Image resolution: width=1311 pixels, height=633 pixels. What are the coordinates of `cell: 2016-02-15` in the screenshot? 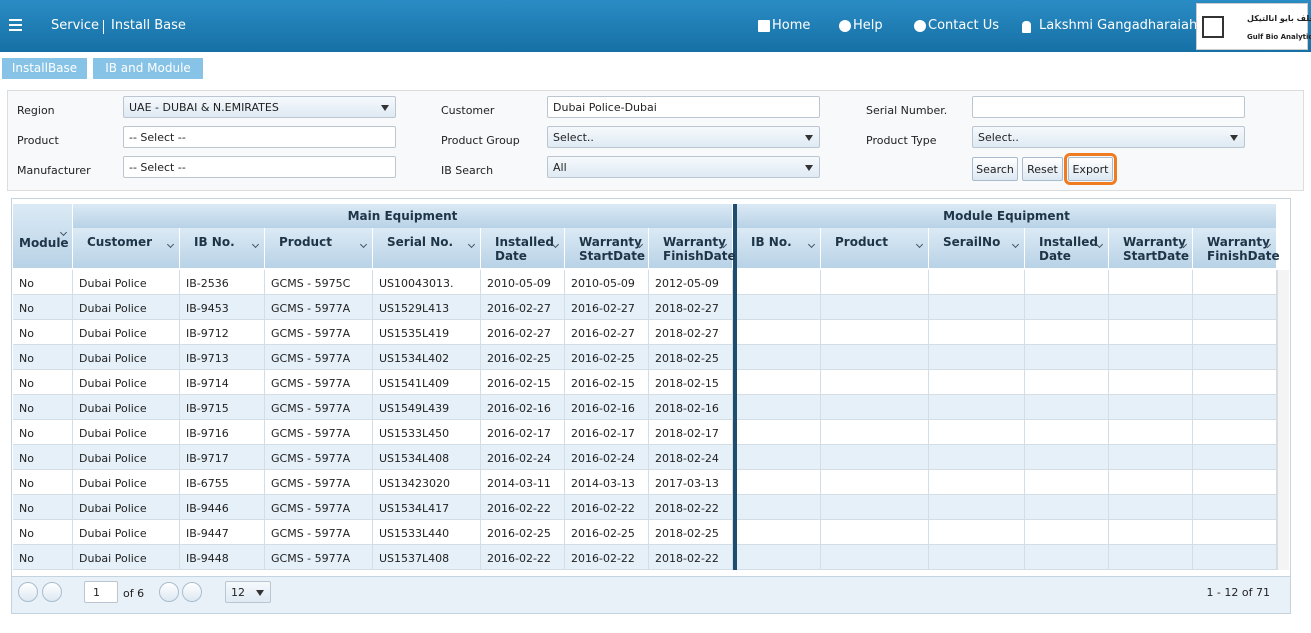 It's located at (607, 382).